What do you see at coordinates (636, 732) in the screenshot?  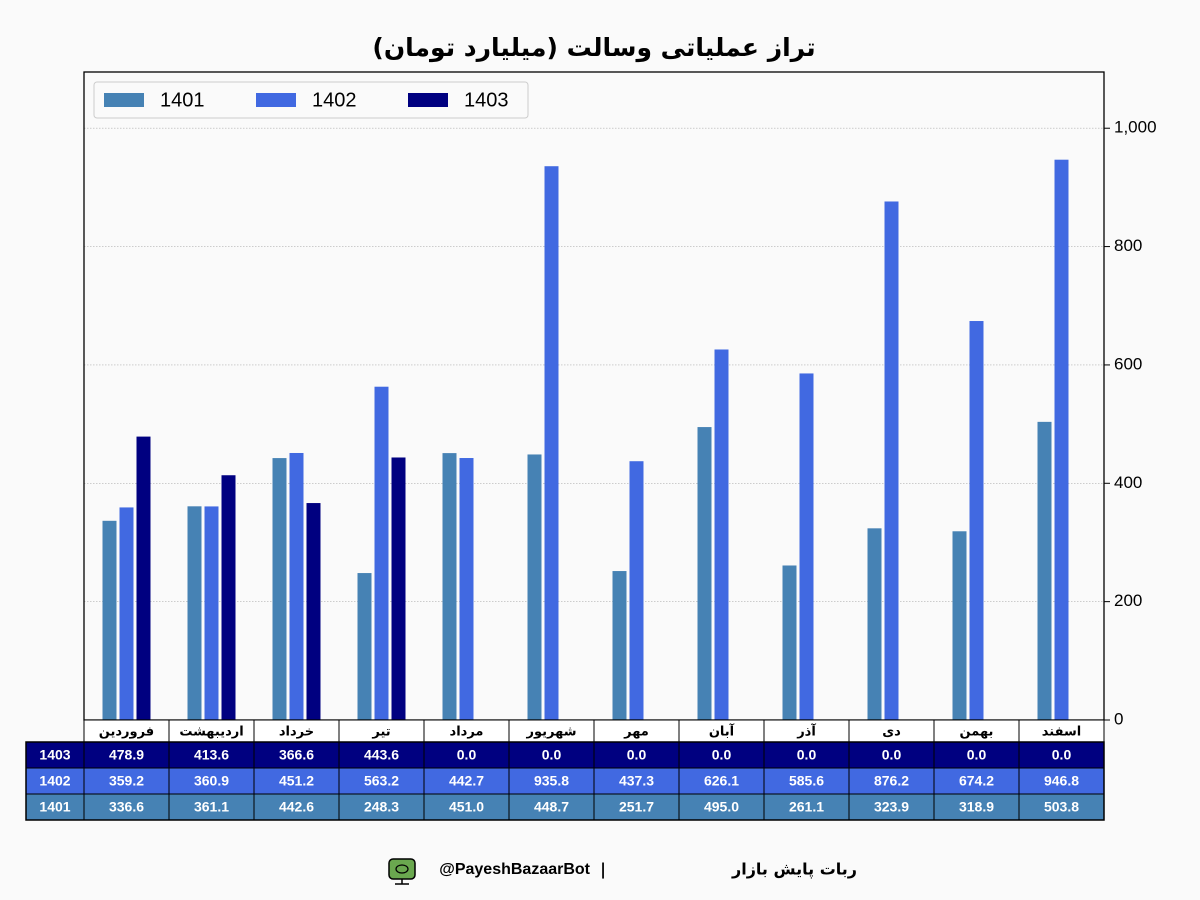 I see `x-tick-label: مهر` at bounding box center [636, 732].